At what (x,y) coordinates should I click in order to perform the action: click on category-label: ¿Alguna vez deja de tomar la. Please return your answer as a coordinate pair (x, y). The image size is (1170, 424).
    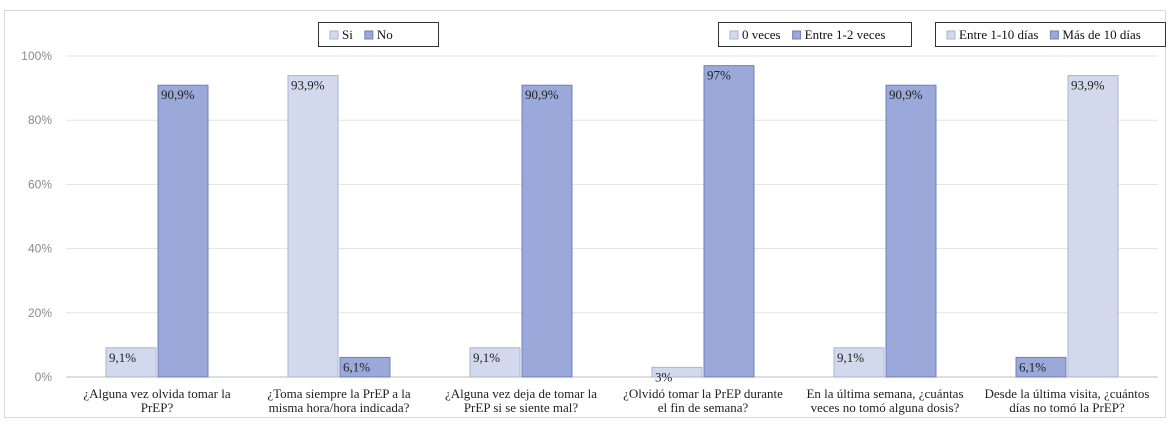
    Looking at the image, I should click on (521, 393).